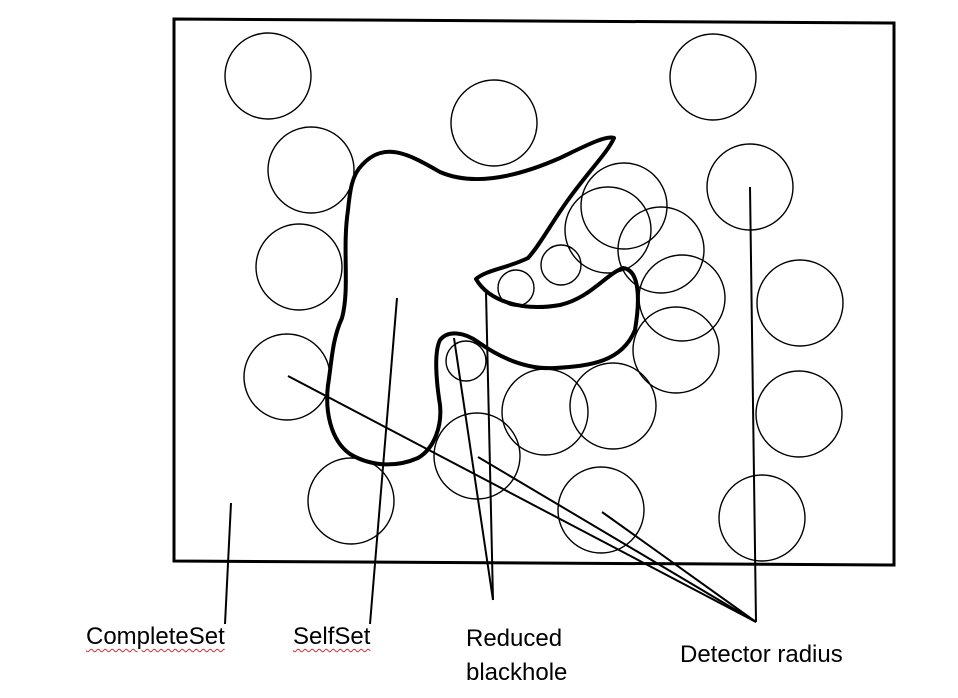 Image resolution: width=958 pixels, height=698 pixels. What do you see at coordinates (761, 654) in the screenshot?
I see `detector-radius-label: Detector radius` at bounding box center [761, 654].